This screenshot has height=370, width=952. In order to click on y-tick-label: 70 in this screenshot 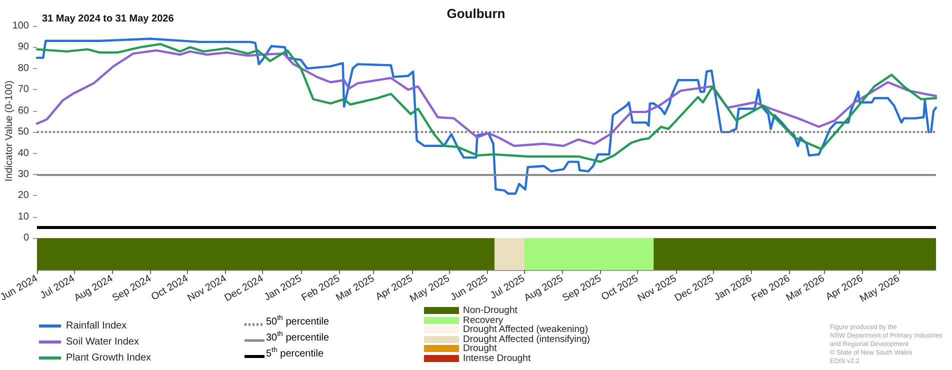, I will do `click(24, 90)`.